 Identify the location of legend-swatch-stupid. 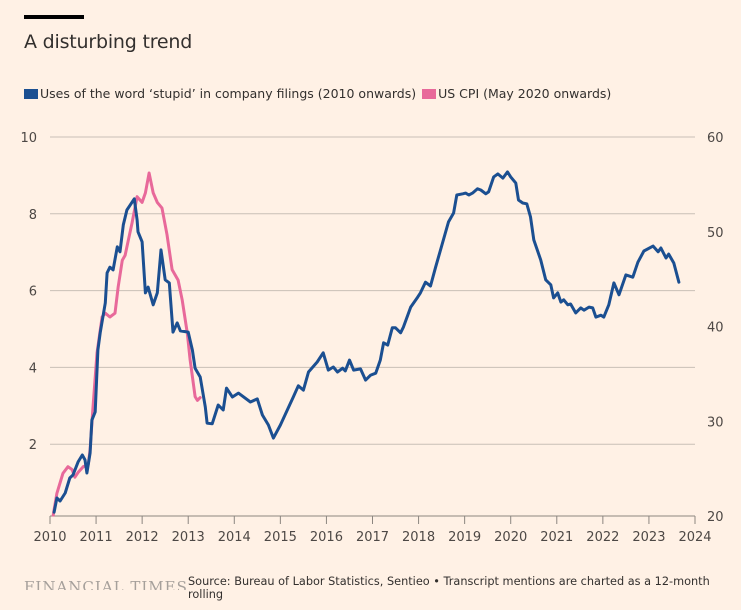
(31, 93).